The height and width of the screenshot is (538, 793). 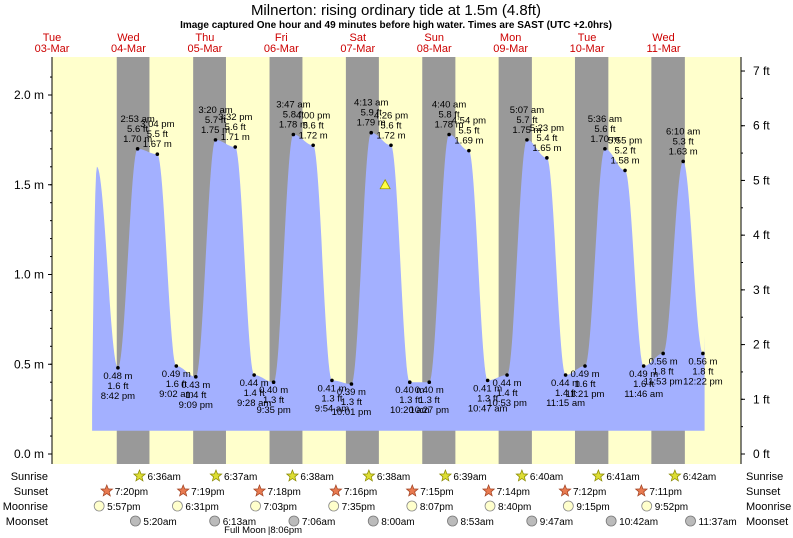 I want to click on moonset-time: 9:47am, so click(x=556, y=522).